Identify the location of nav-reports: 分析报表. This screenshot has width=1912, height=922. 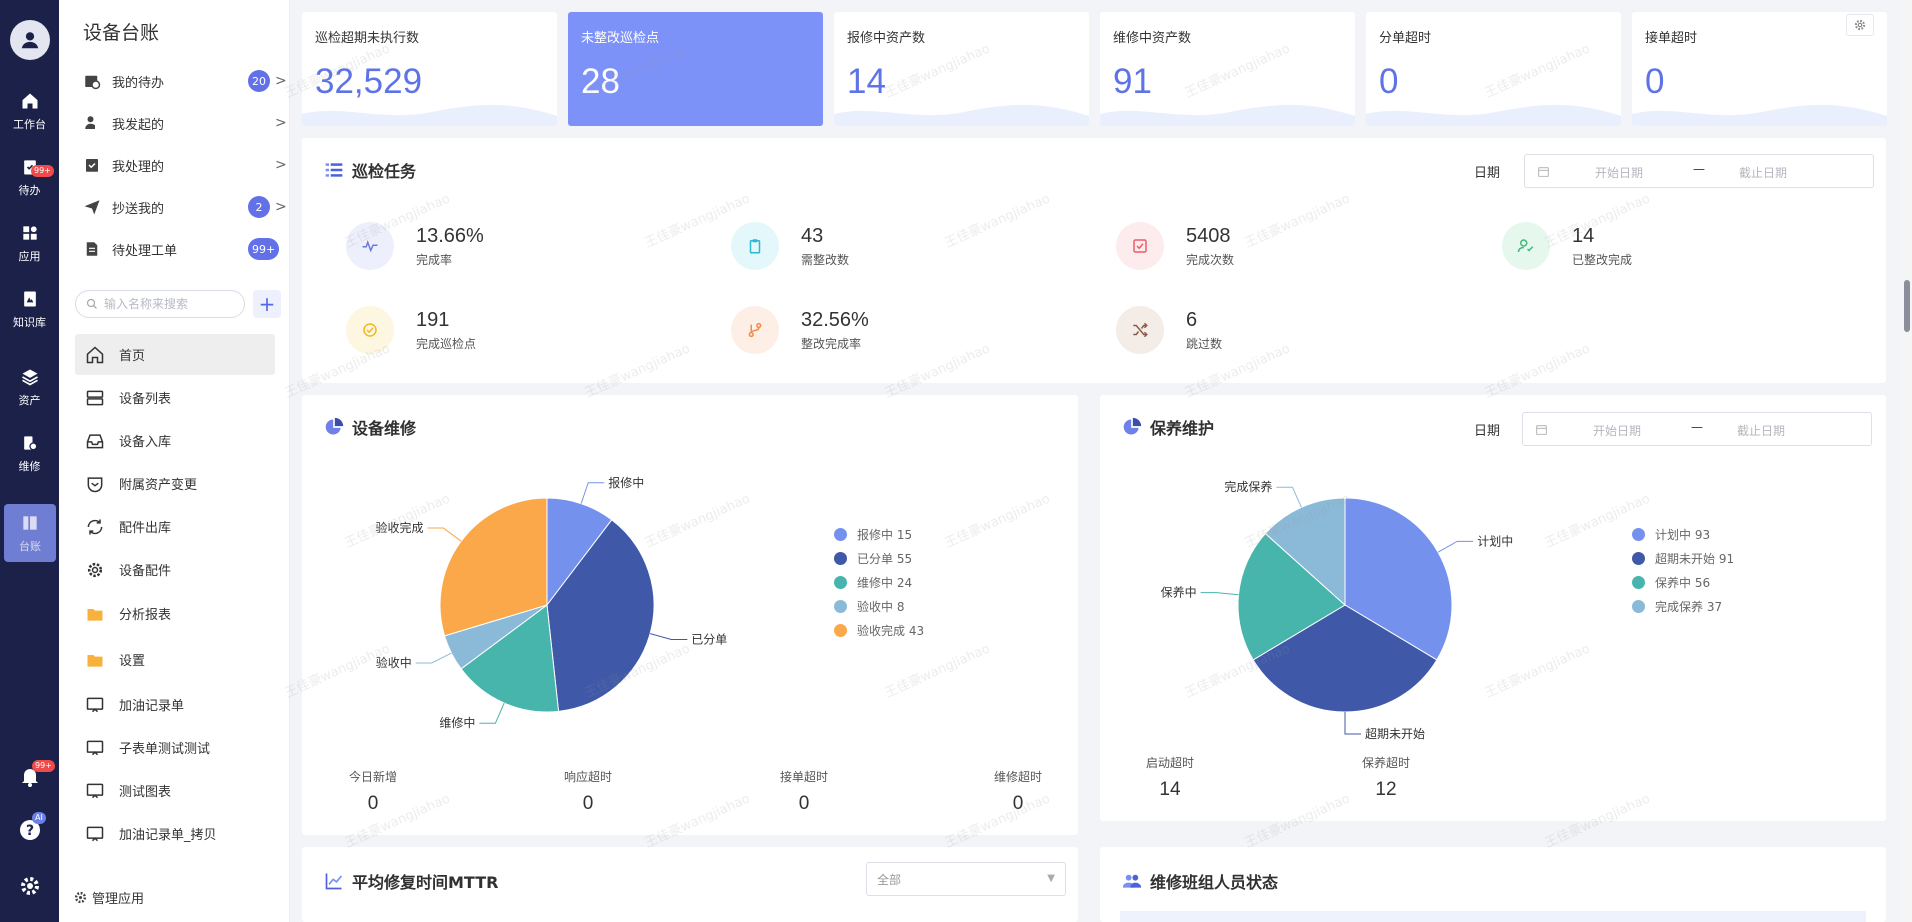
(175, 613).